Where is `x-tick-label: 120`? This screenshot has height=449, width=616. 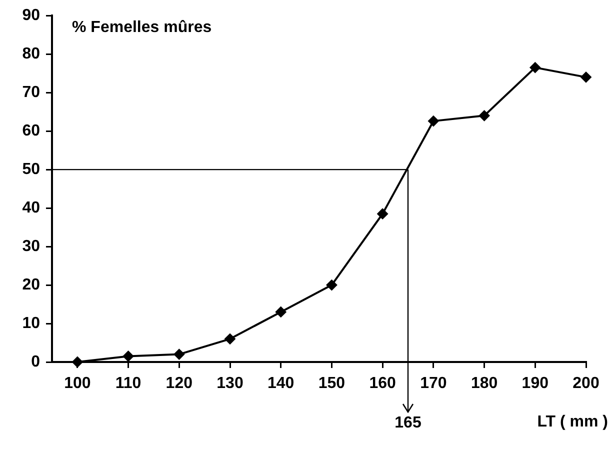
x-tick-label: 120 is located at coordinates (179, 383).